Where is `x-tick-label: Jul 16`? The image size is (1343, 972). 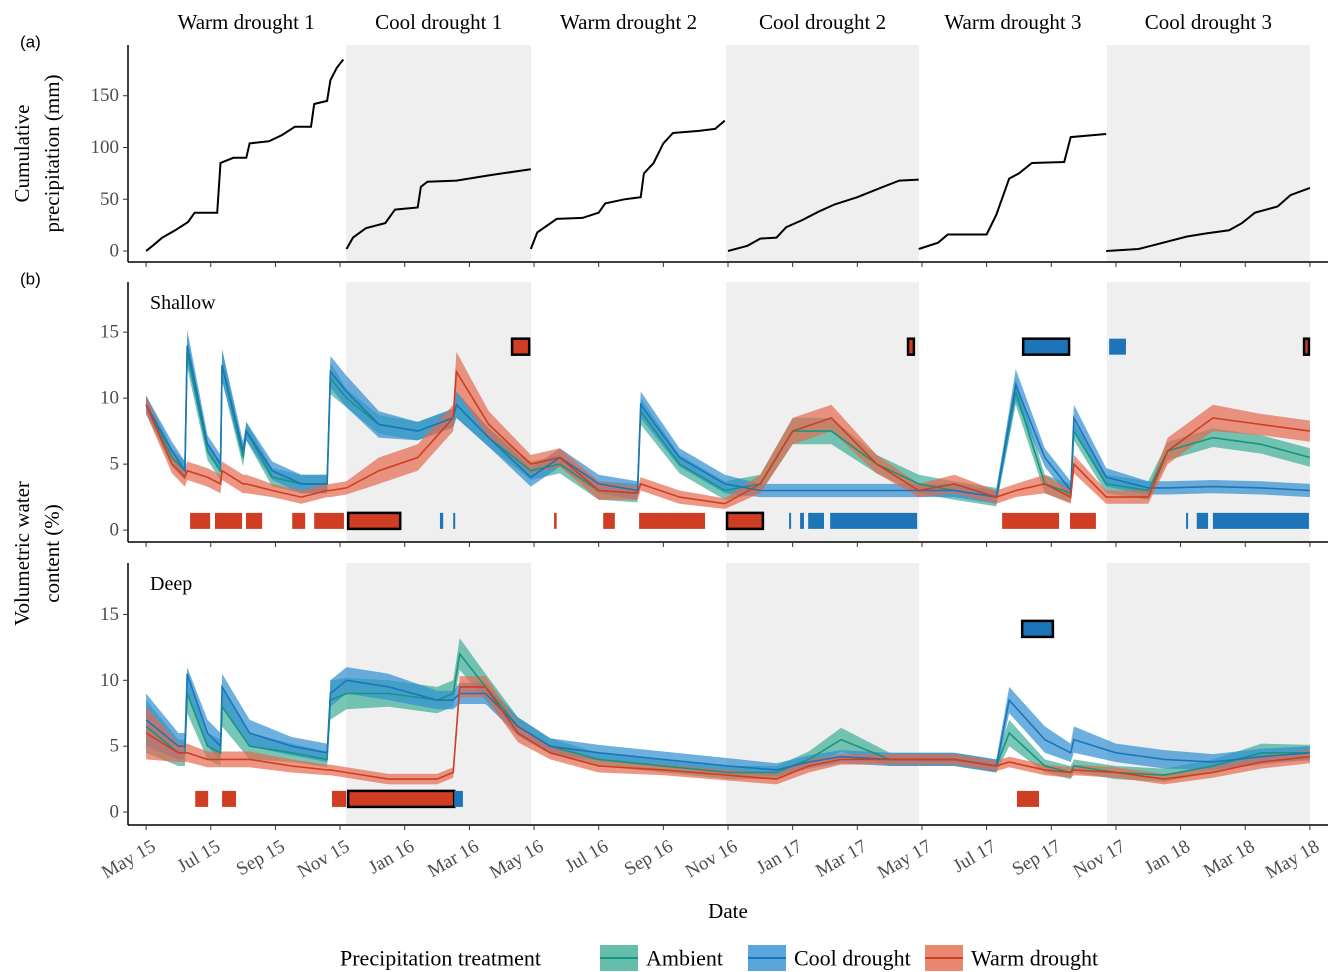 x-tick-label: Jul 16 is located at coordinates (587, 856).